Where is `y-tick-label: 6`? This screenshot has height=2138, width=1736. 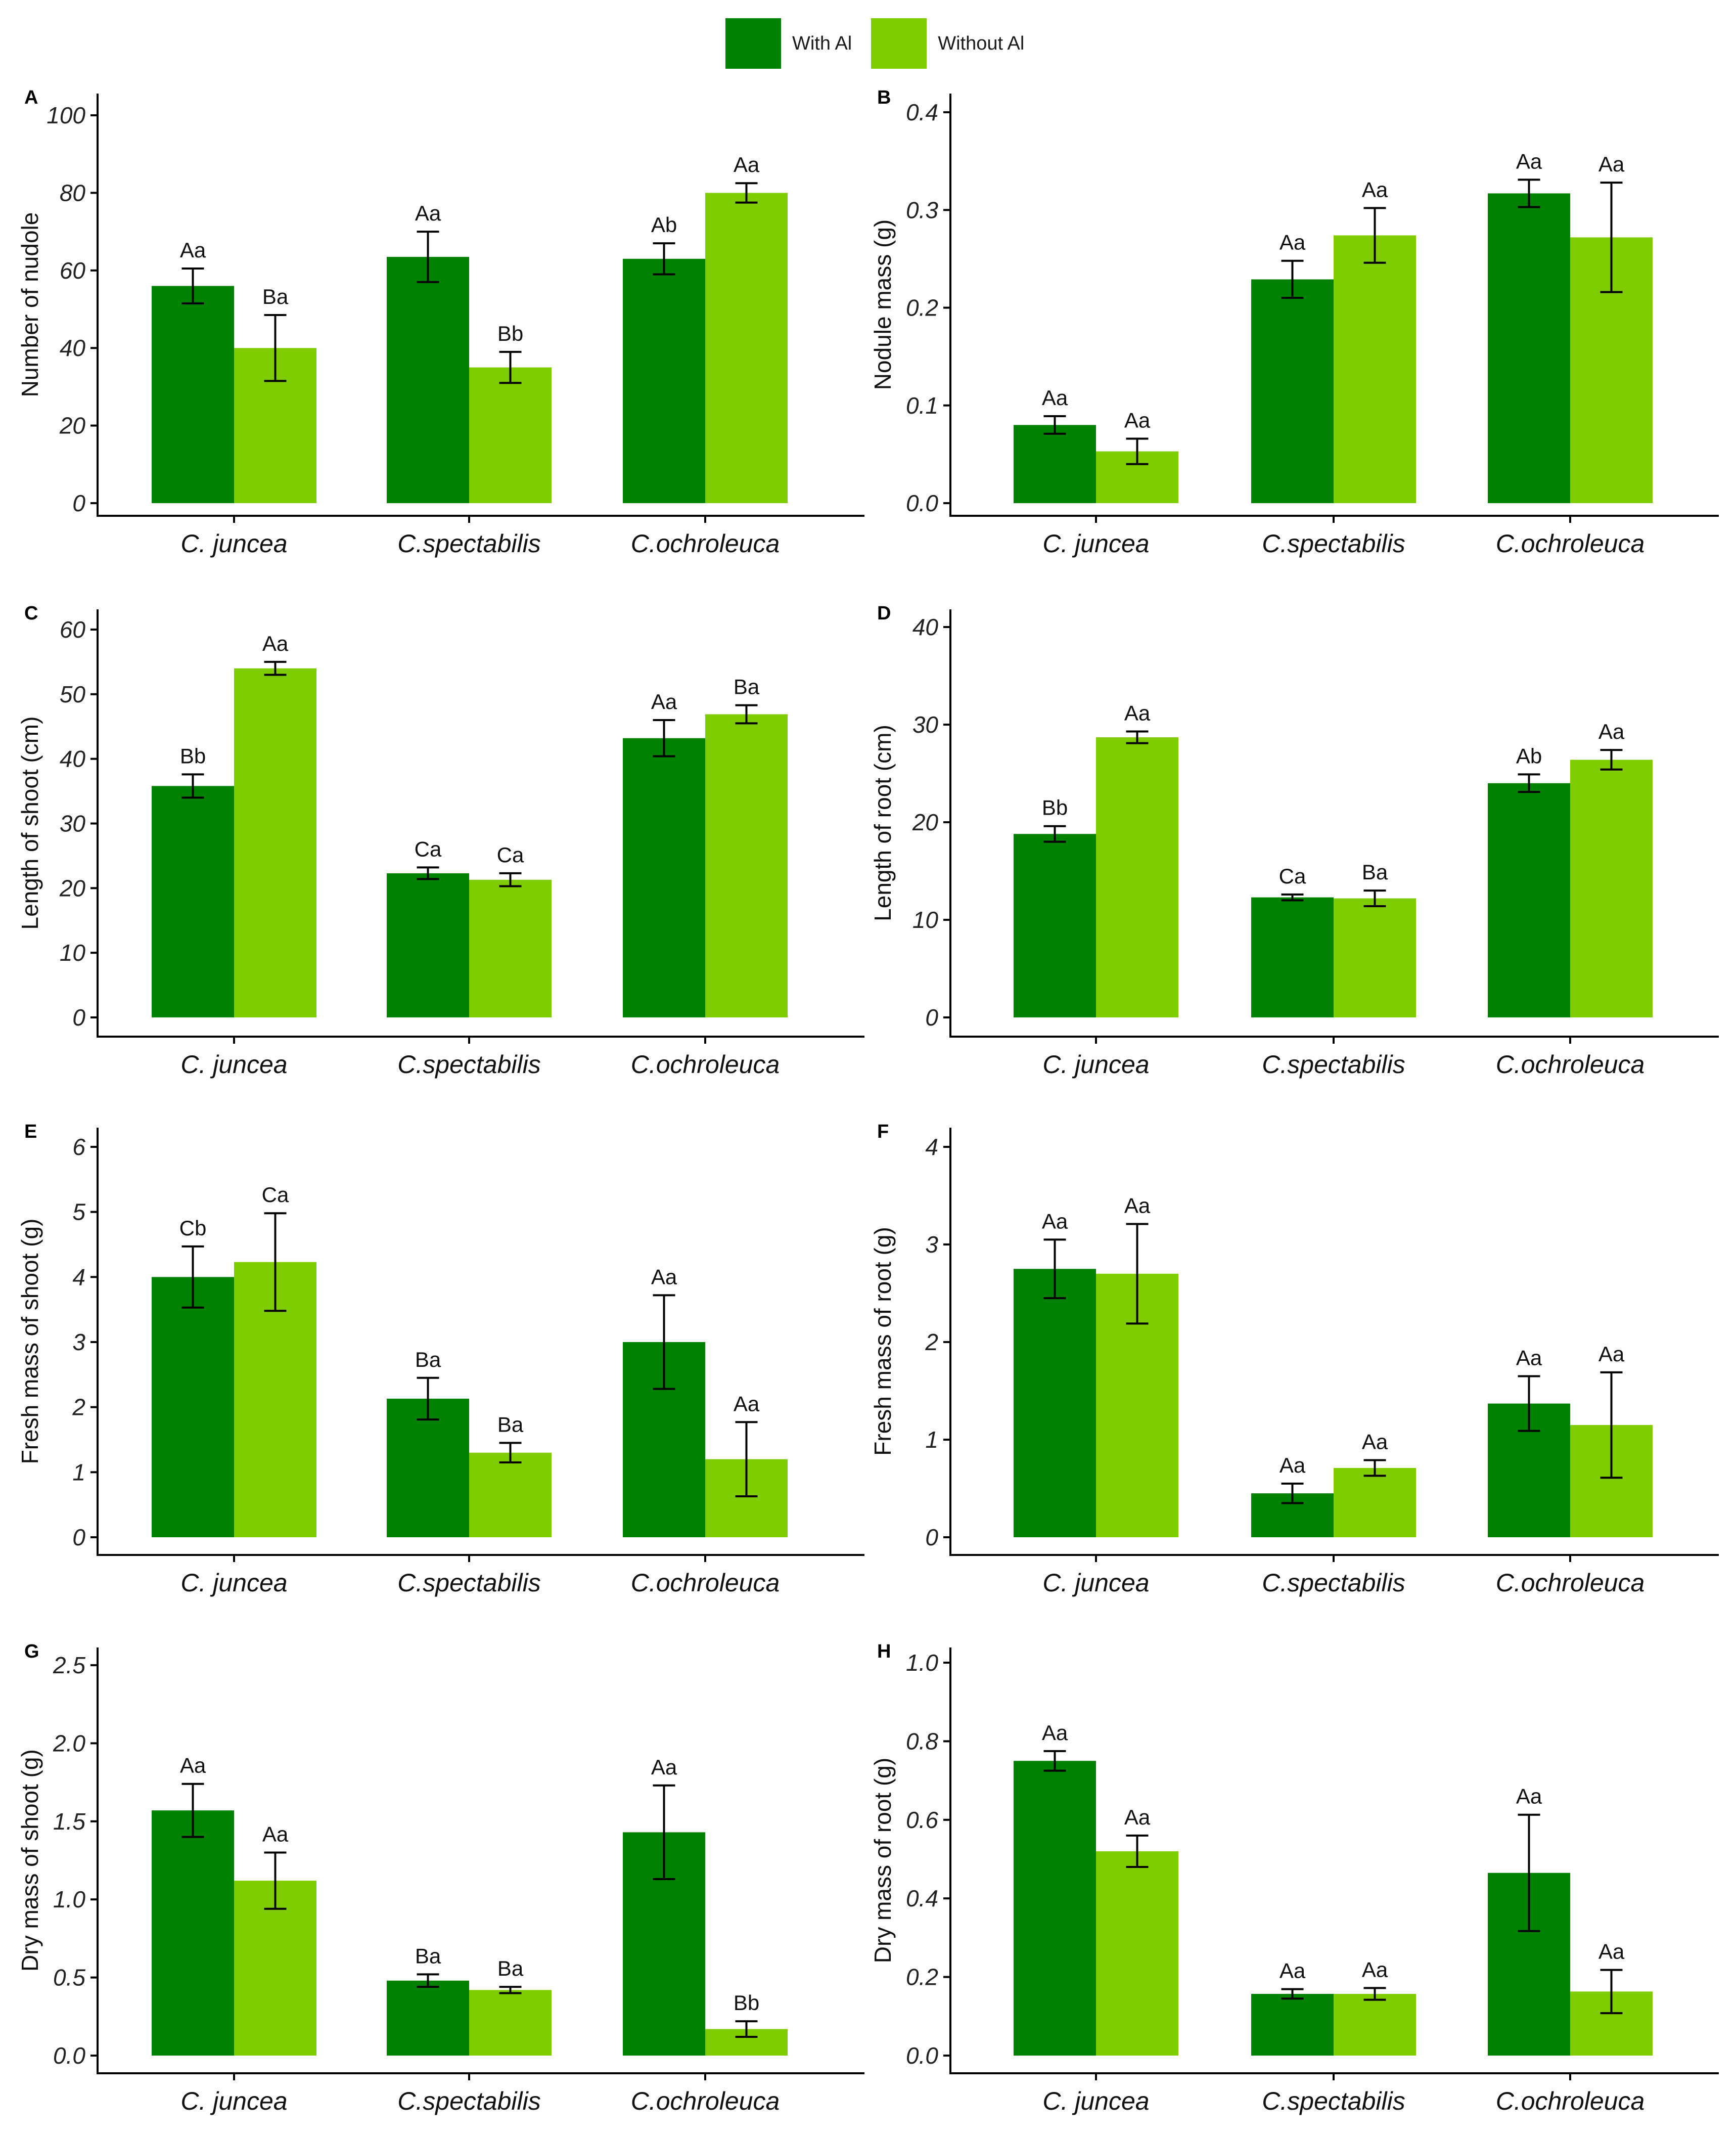
y-tick-label: 6 is located at coordinates (78, 1147).